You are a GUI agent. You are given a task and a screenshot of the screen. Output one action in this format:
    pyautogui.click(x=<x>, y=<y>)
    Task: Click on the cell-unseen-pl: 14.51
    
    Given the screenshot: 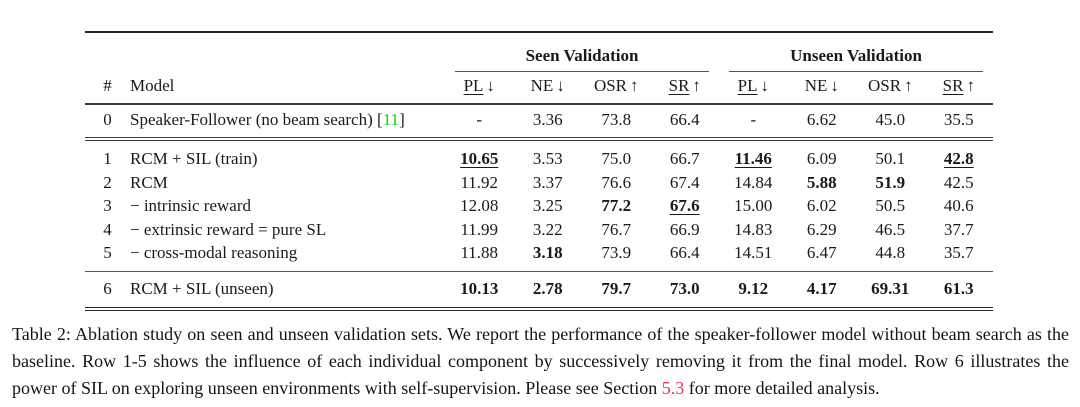 What is the action you would take?
    pyautogui.click(x=753, y=252)
    